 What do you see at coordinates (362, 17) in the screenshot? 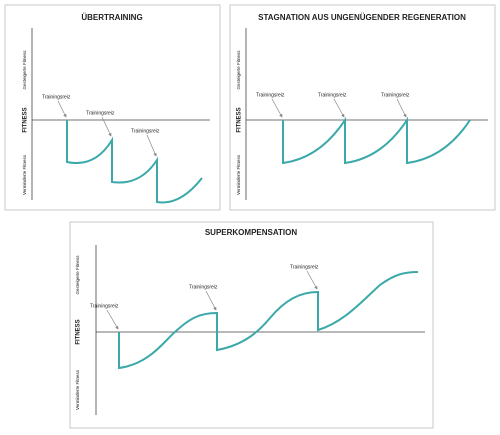
I see `panel-title: STAGNATION AUS UNGENÜGENDER REGENERATION` at bounding box center [362, 17].